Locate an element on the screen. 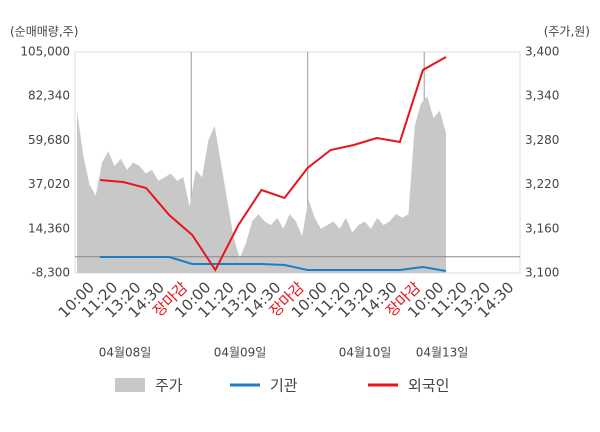 This screenshot has height=432, width=600. y2-tick-label: 3,100 is located at coordinates (542, 273).